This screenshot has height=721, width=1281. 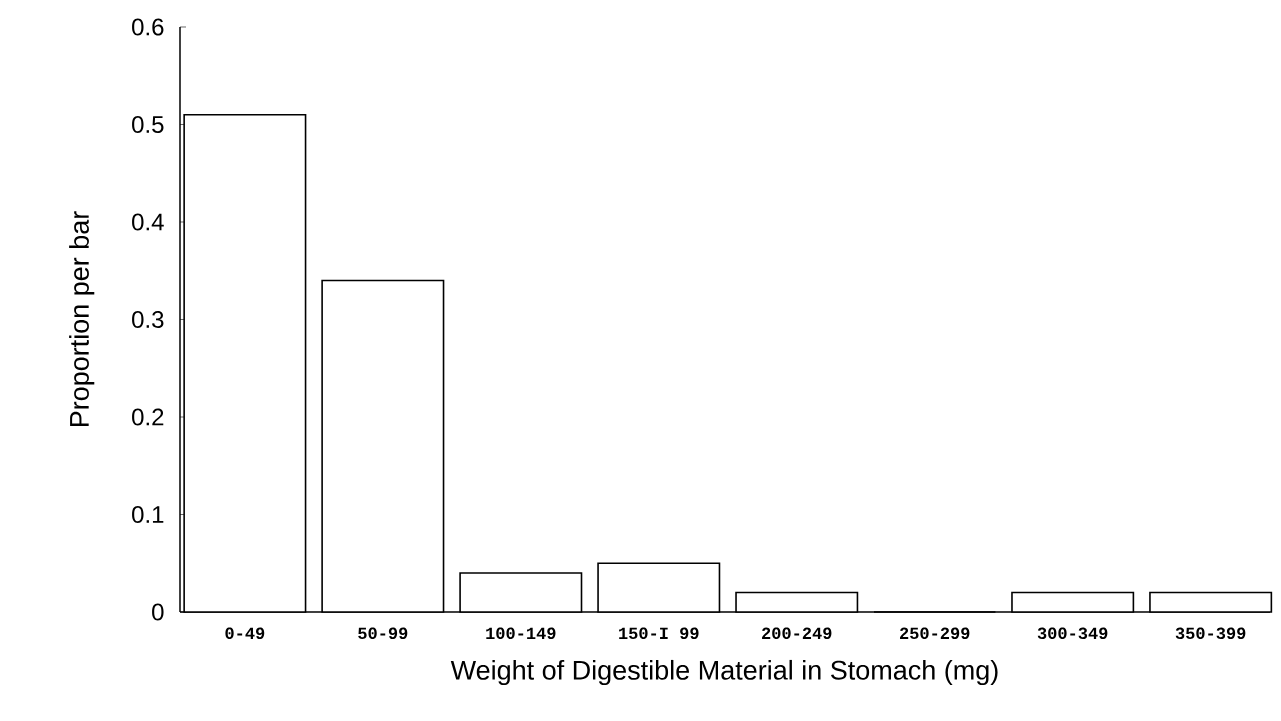 What do you see at coordinates (148, 319) in the screenshot?
I see `y-tick-label: 0.3` at bounding box center [148, 319].